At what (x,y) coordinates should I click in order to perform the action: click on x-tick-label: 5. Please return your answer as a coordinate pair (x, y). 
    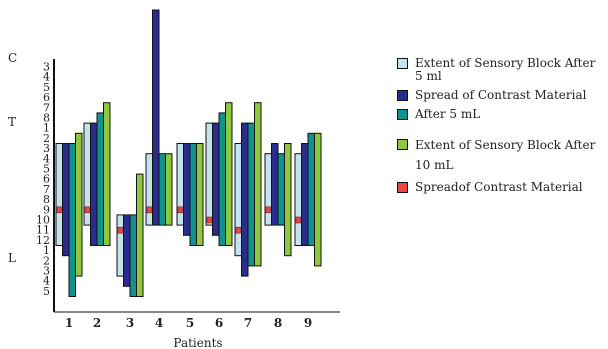
    Looking at the image, I should click on (190, 323).